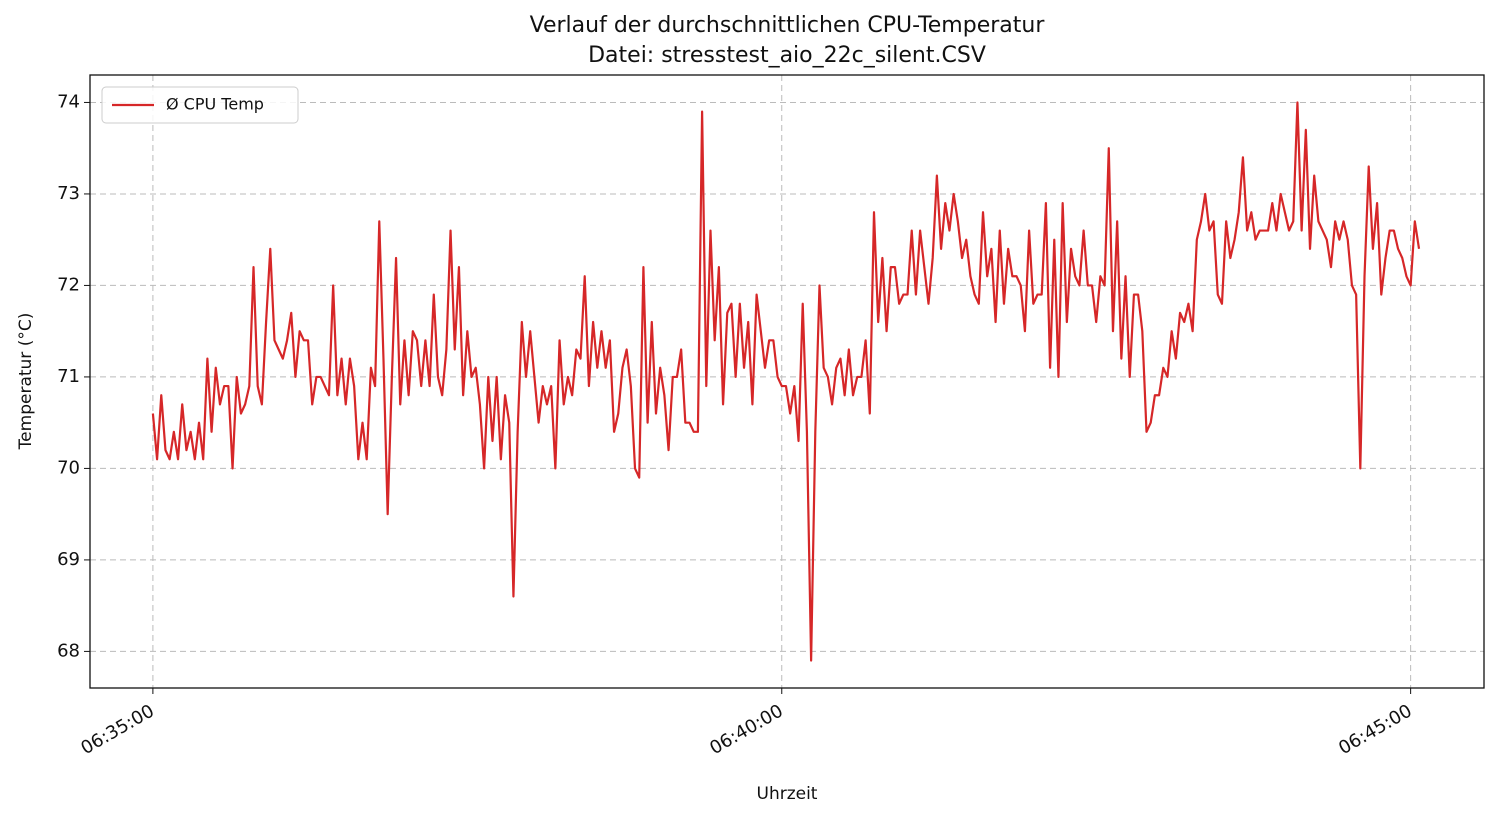 The image size is (1500, 820). What do you see at coordinates (787, 794) in the screenshot?
I see `x-axis-label: Uhrzeit` at bounding box center [787, 794].